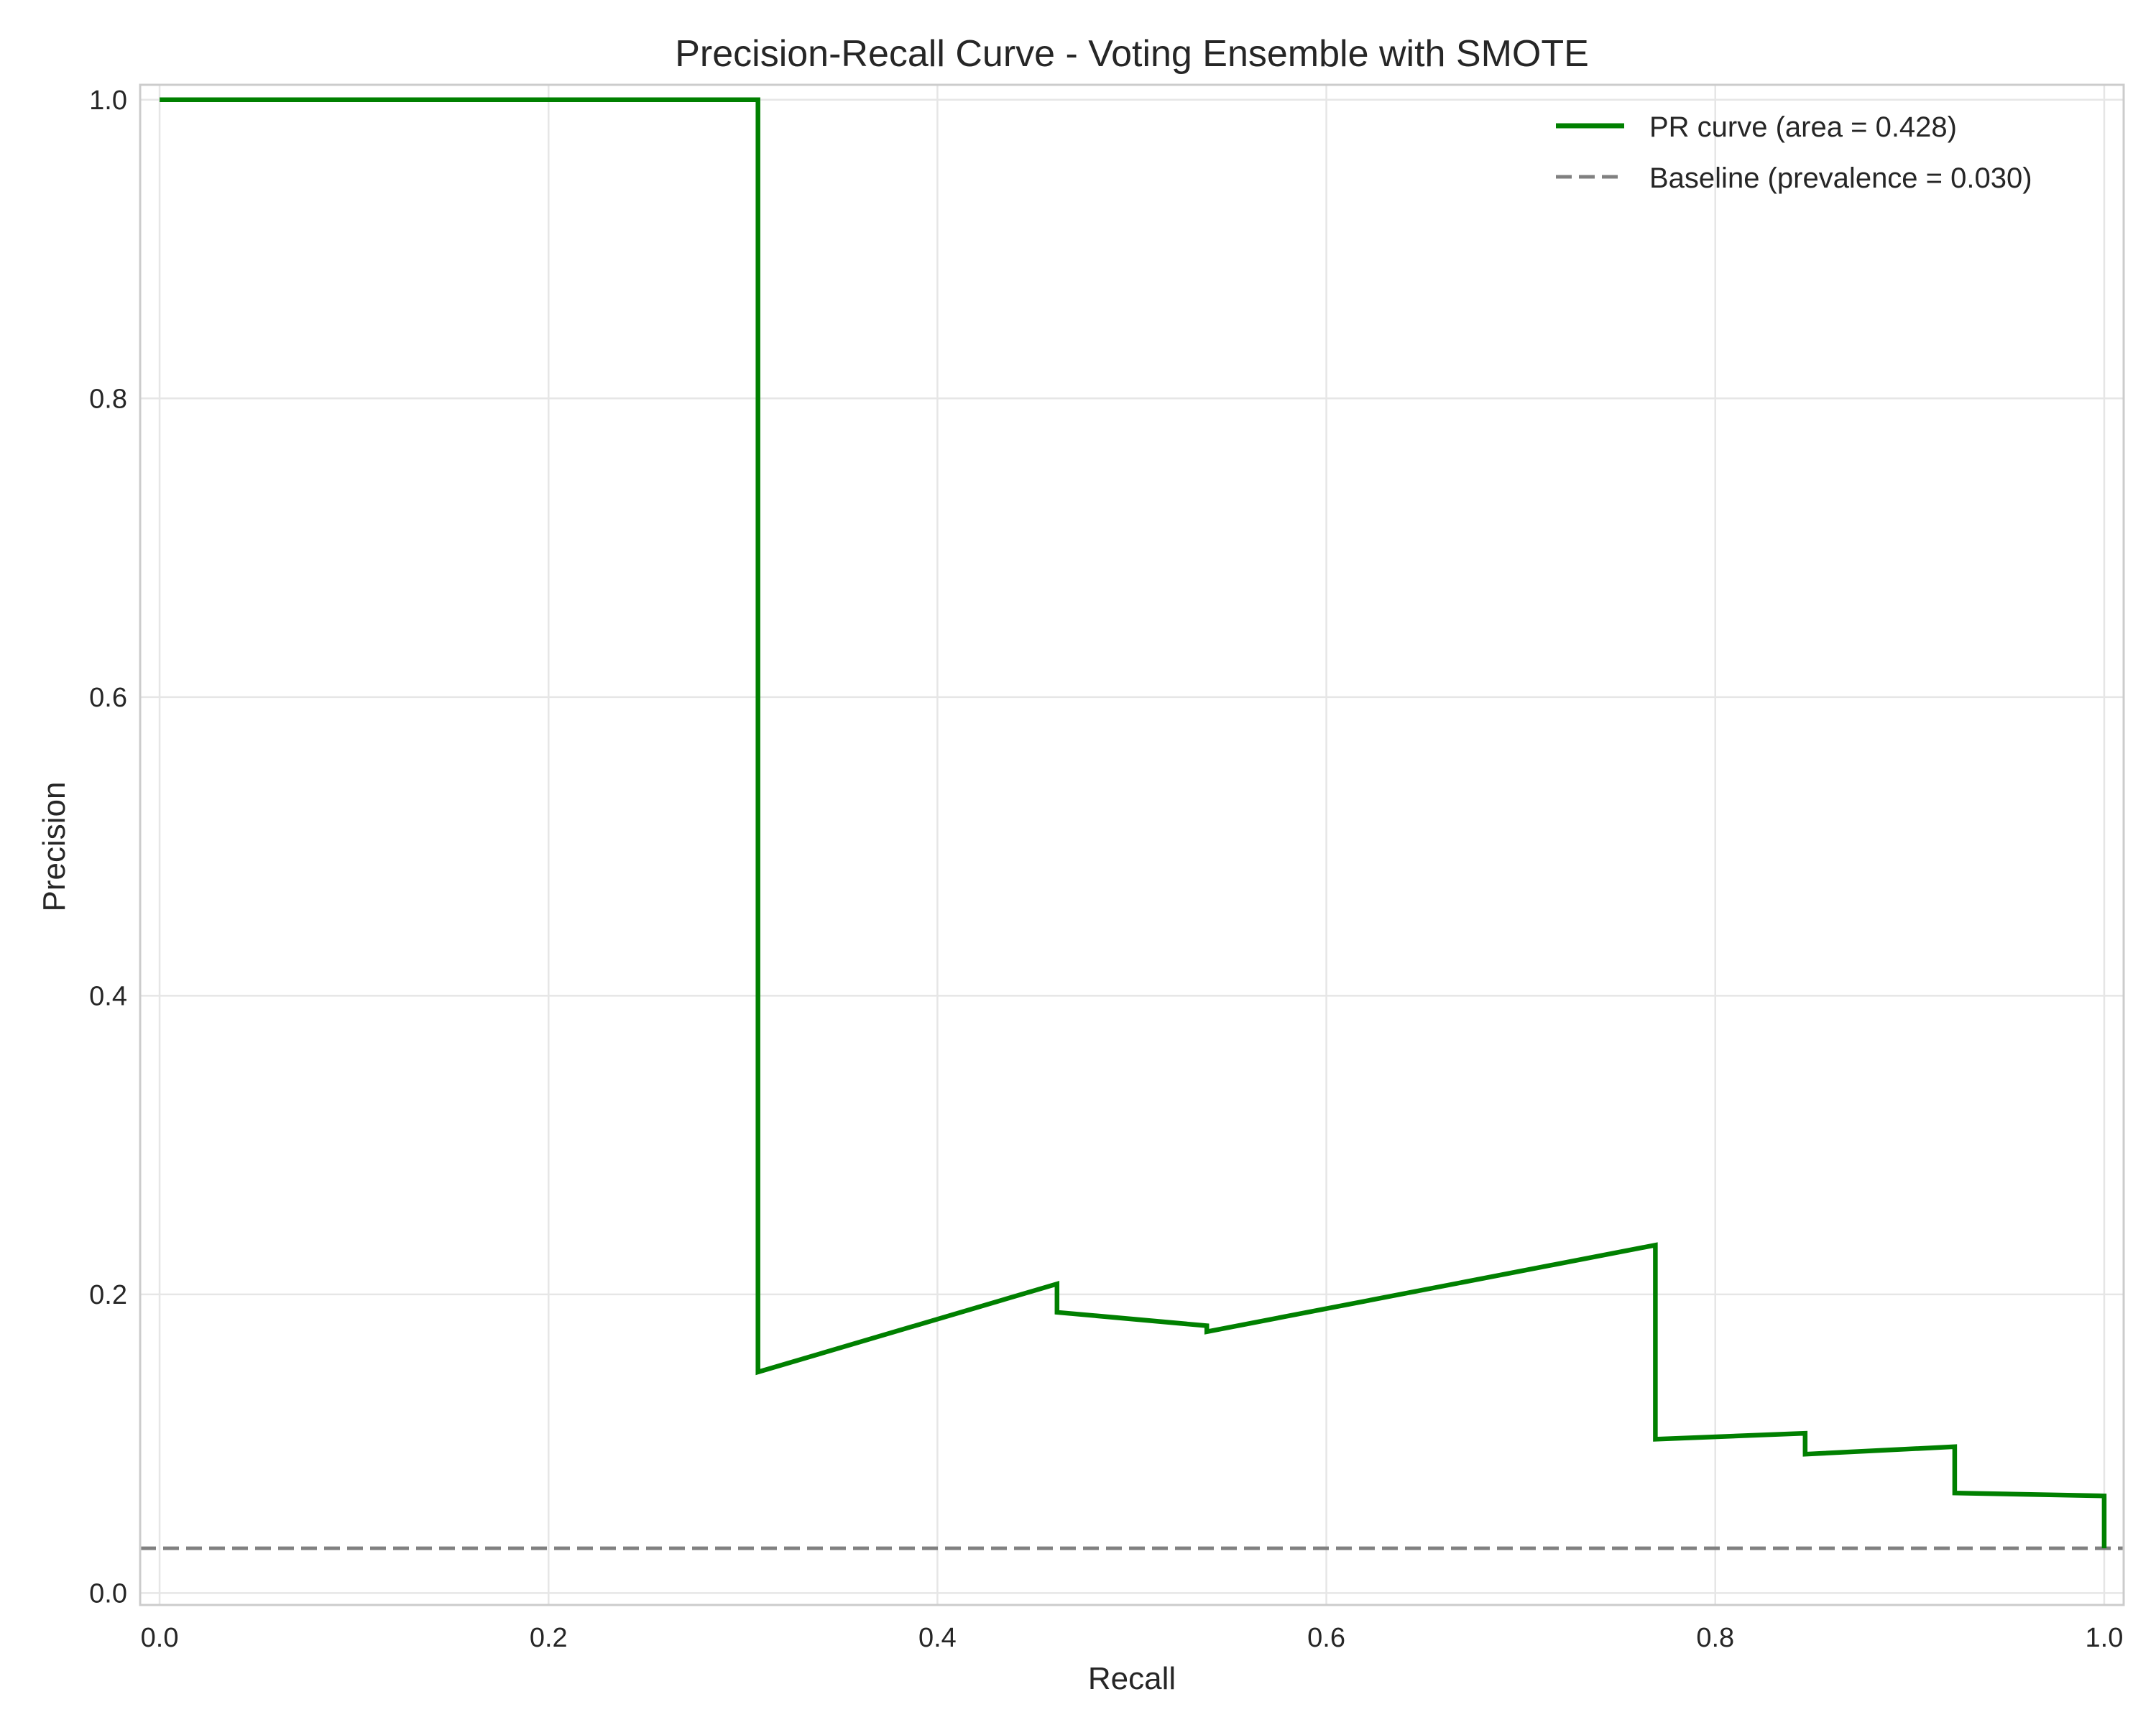 The width and height of the screenshot is (2156, 1725). What do you see at coordinates (1132, 1678) in the screenshot?
I see `x-axis-label: Recall` at bounding box center [1132, 1678].